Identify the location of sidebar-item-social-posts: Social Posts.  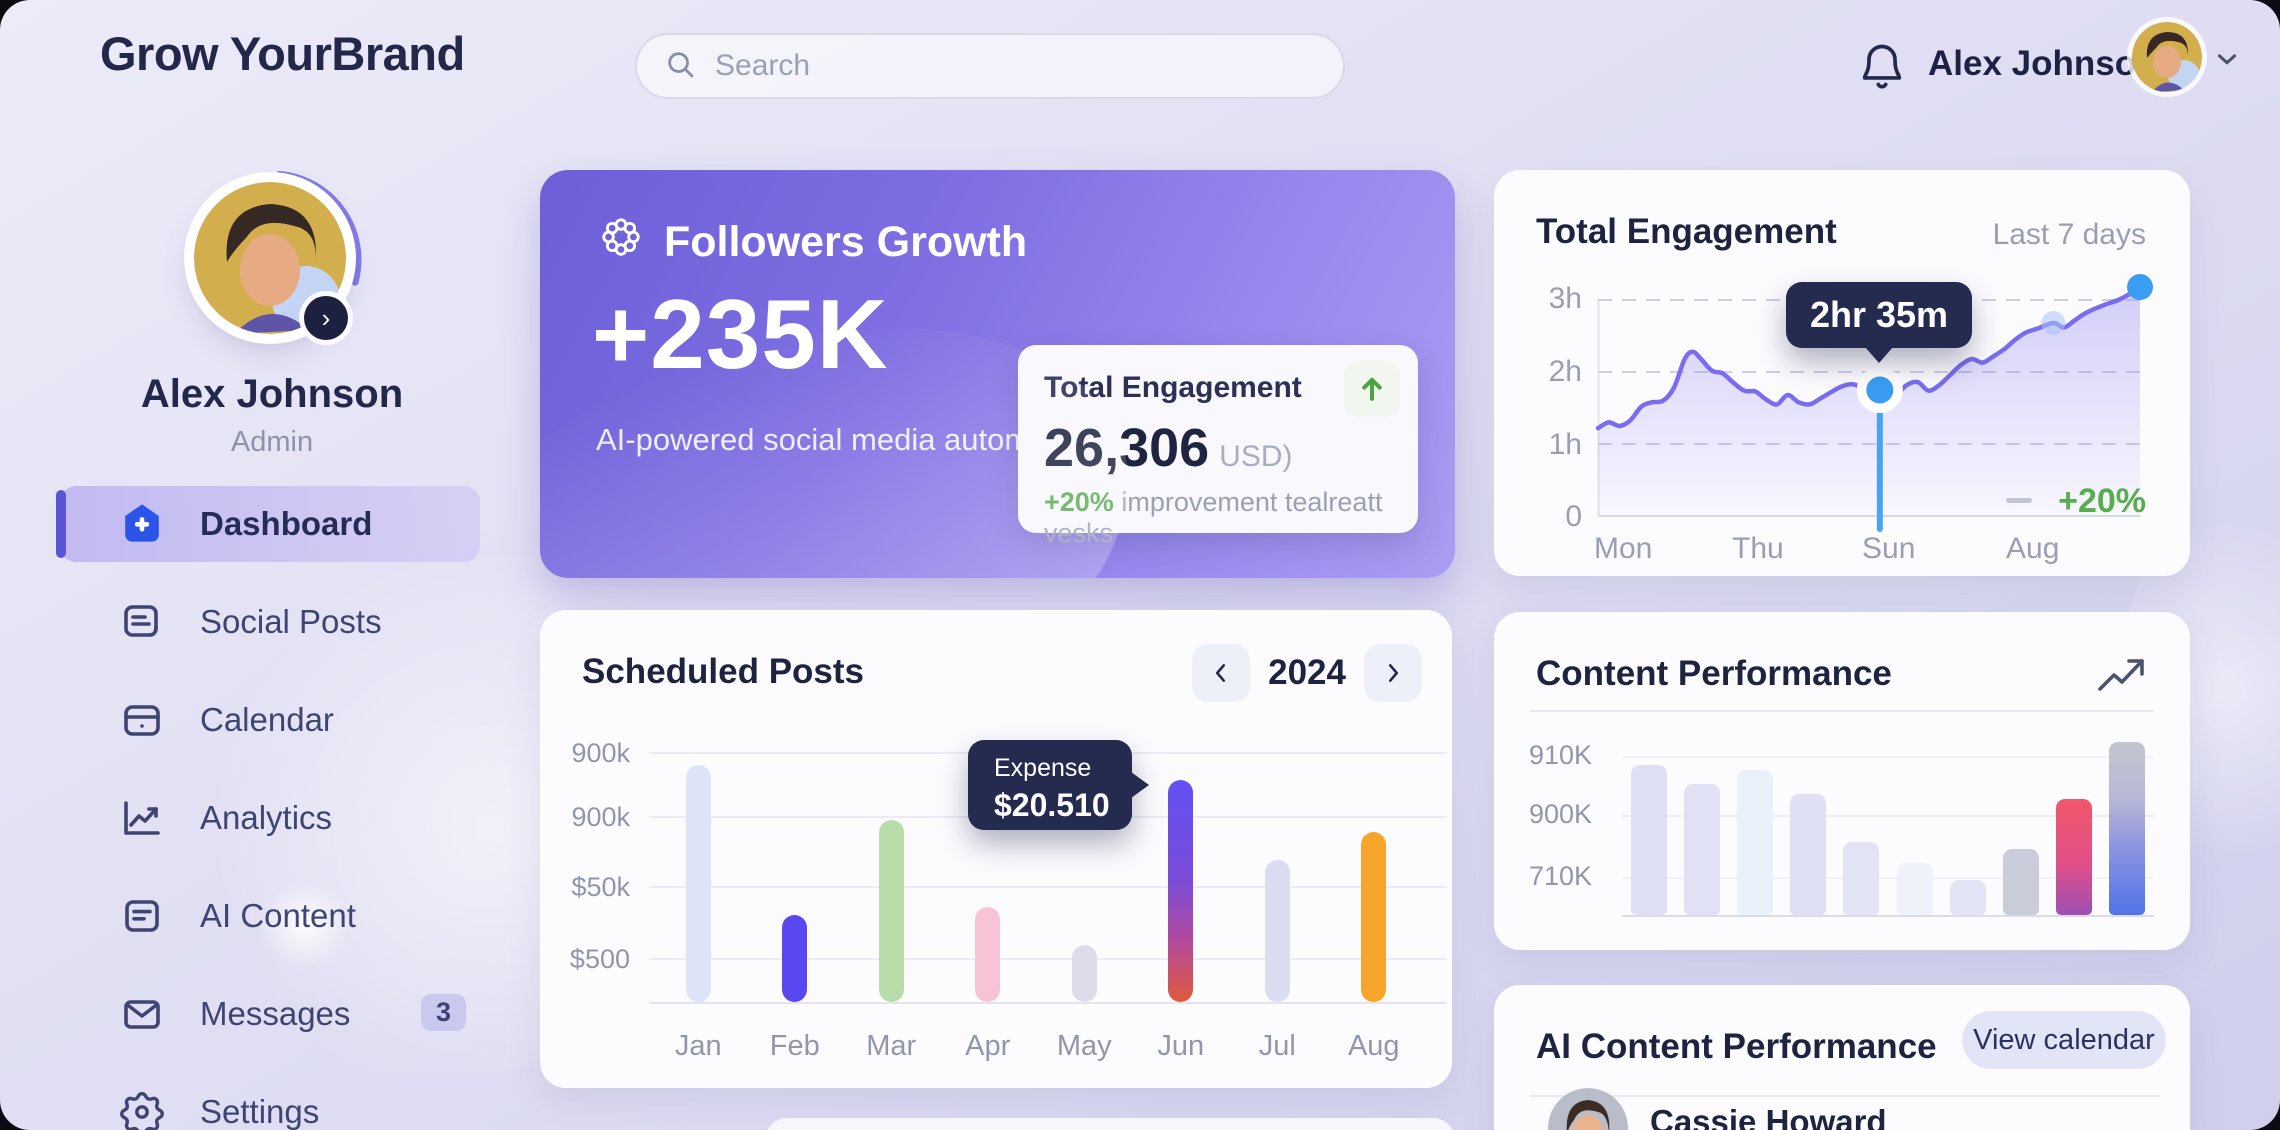
(270, 622).